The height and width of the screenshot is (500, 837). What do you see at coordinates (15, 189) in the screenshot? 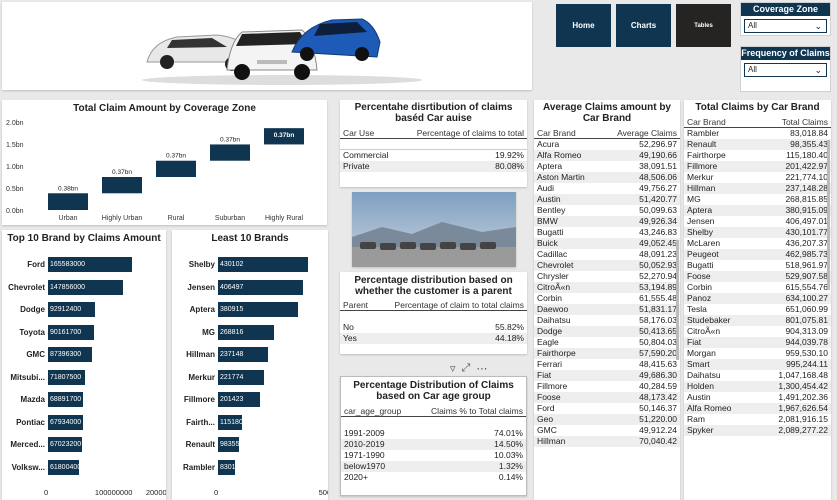
I see `y-tick-label: 0.5bn` at bounding box center [15, 189].